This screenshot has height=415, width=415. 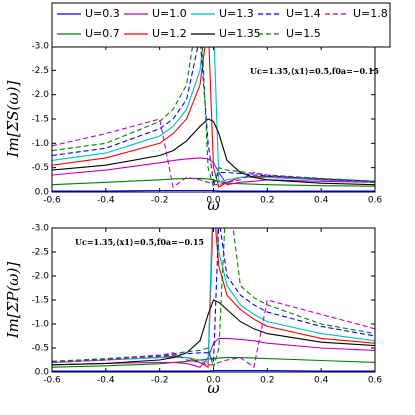 What do you see at coordinates (13, 120) in the screenshot?
I see `y-axis-label: Im[ΣS(ω)]` at bounding box center [13, 120].